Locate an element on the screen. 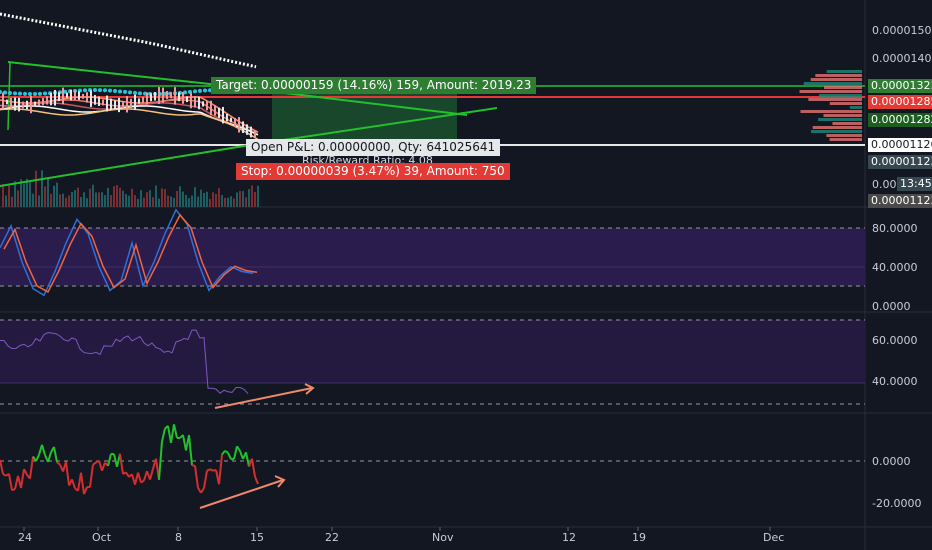 The image size is (932, 550). osc-axis-label: 0.0000 is located at coordinates (891, 461).